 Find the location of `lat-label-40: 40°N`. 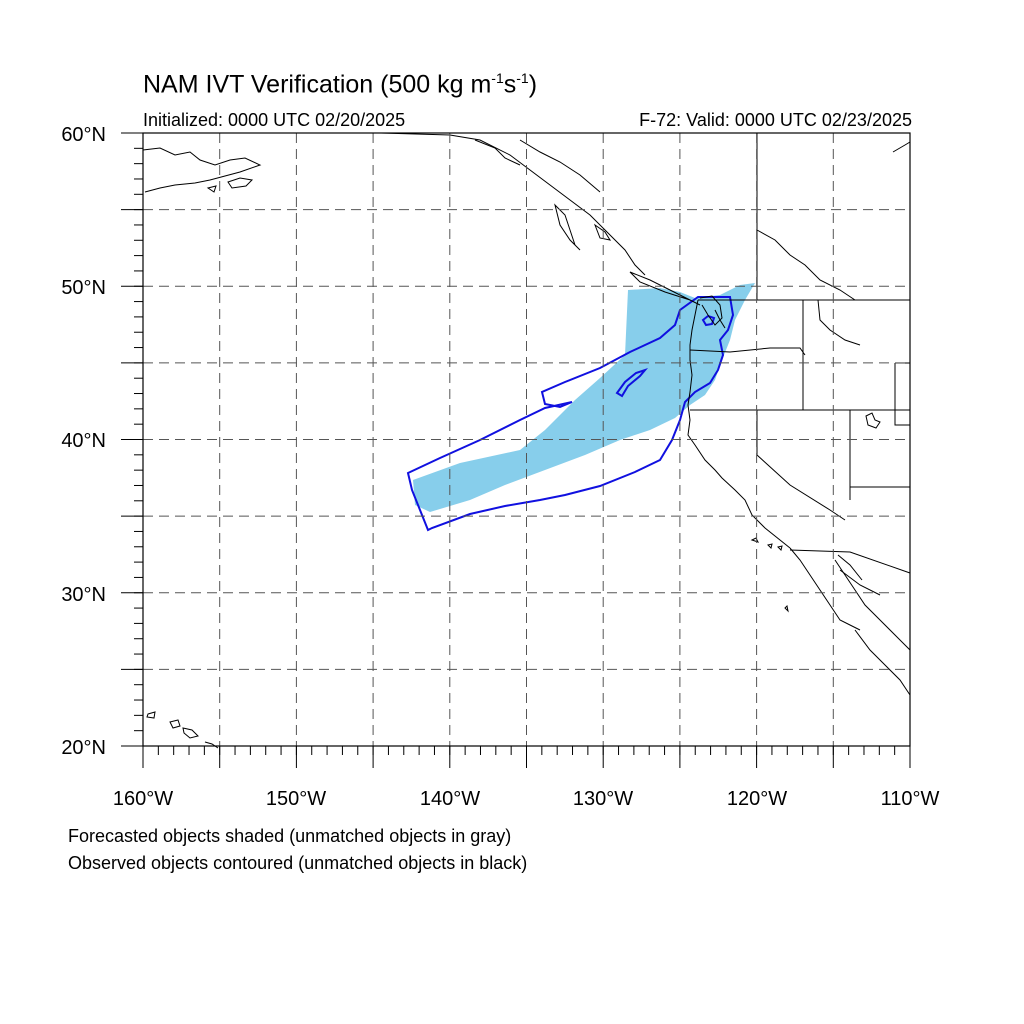

lat-label-40: 40°N is located at coordinates (83, 441).